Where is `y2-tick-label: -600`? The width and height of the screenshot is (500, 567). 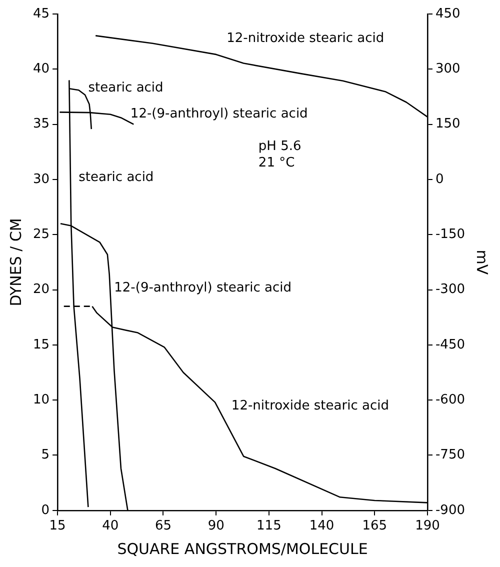 y2-tick-label: -600 is located at coordinates (450, 400).